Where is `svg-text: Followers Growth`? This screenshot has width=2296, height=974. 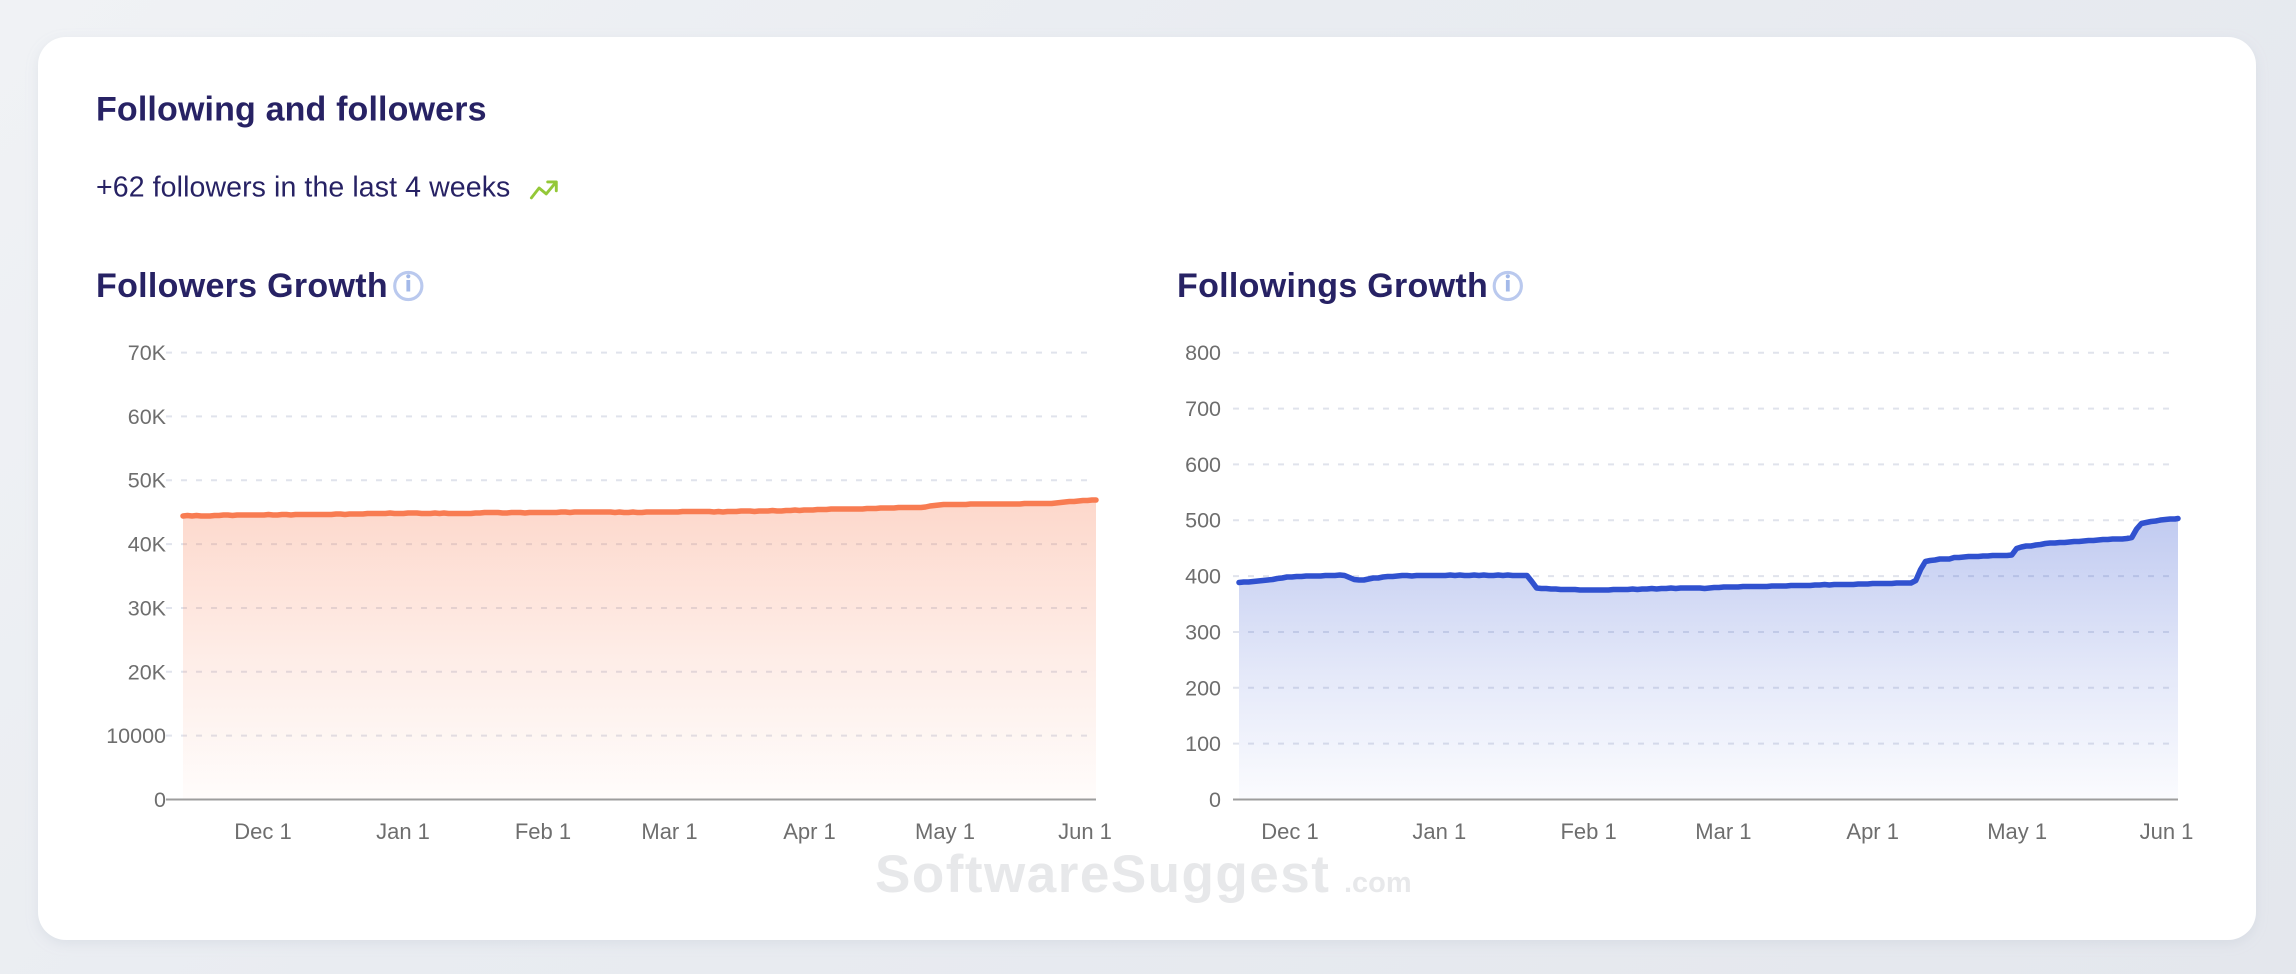 svg-text: Followers Growth is located at coordinates (242, 286).